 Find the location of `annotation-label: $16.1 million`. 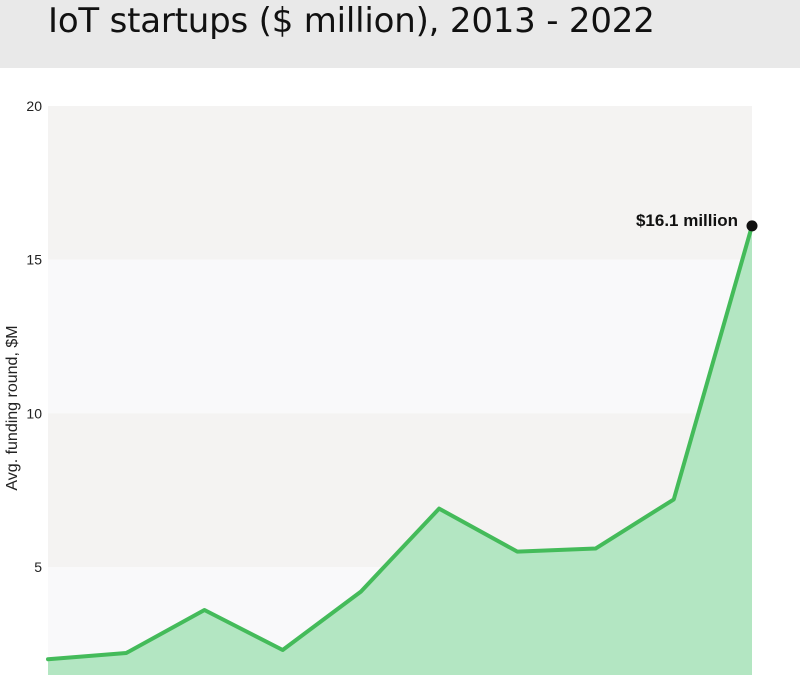

annotation-label: $16.1 million is located at coordinates (687, 220).